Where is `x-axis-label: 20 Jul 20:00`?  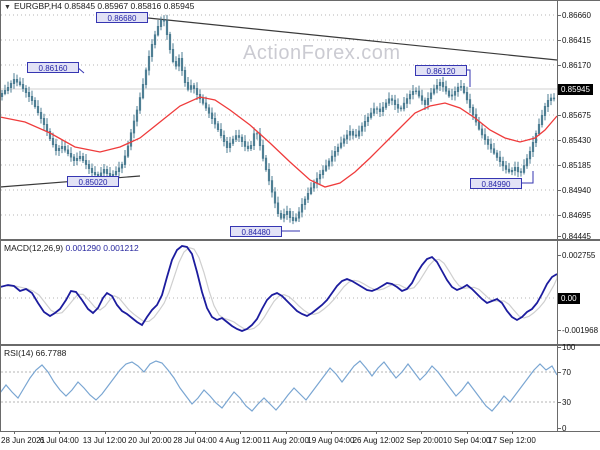 x-axis-label: 20 Jul 20:00 is located at coordinates (150, 440).